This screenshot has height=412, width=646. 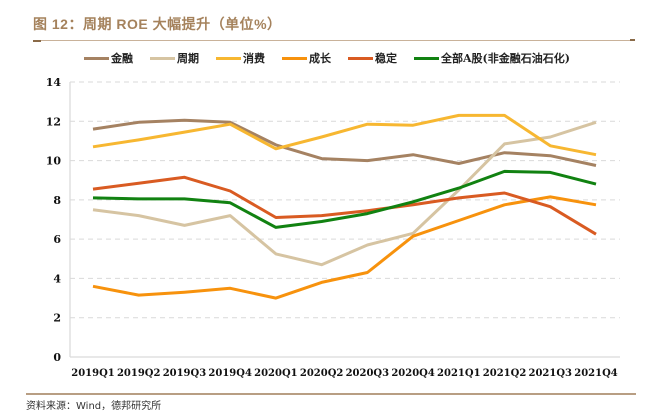 I want to click on x-tick-label: 2021Q3, so click(x=551, y=373).